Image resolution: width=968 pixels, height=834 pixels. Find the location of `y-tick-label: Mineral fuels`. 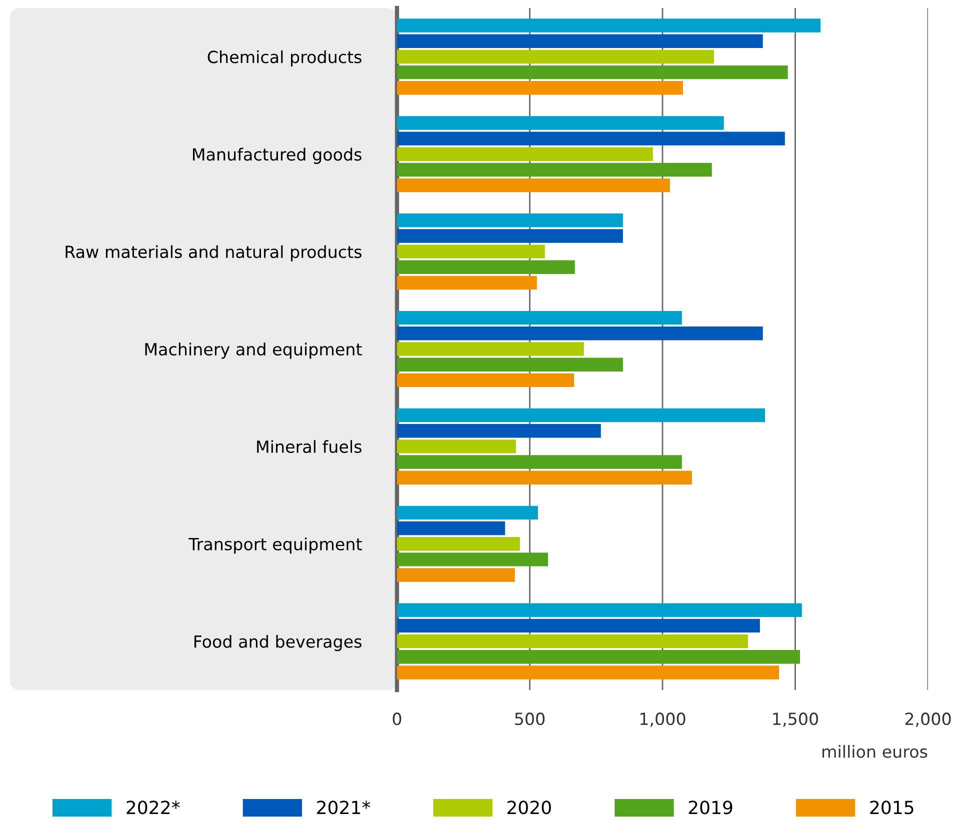

y-tick-label: Mineral fuels is located at coordinates (309, 446).